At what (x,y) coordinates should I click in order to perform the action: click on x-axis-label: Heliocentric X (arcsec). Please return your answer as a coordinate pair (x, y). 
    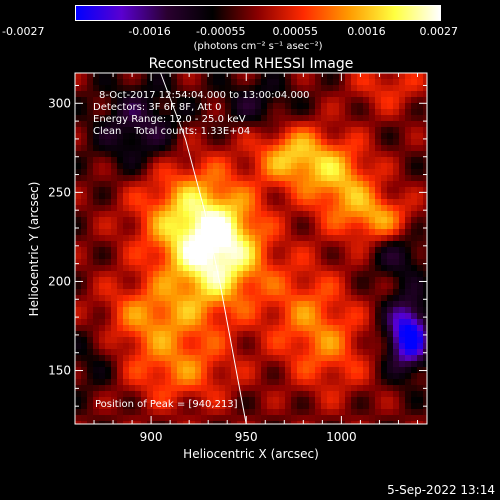
    Looking at the image, I should click on (251, 454).